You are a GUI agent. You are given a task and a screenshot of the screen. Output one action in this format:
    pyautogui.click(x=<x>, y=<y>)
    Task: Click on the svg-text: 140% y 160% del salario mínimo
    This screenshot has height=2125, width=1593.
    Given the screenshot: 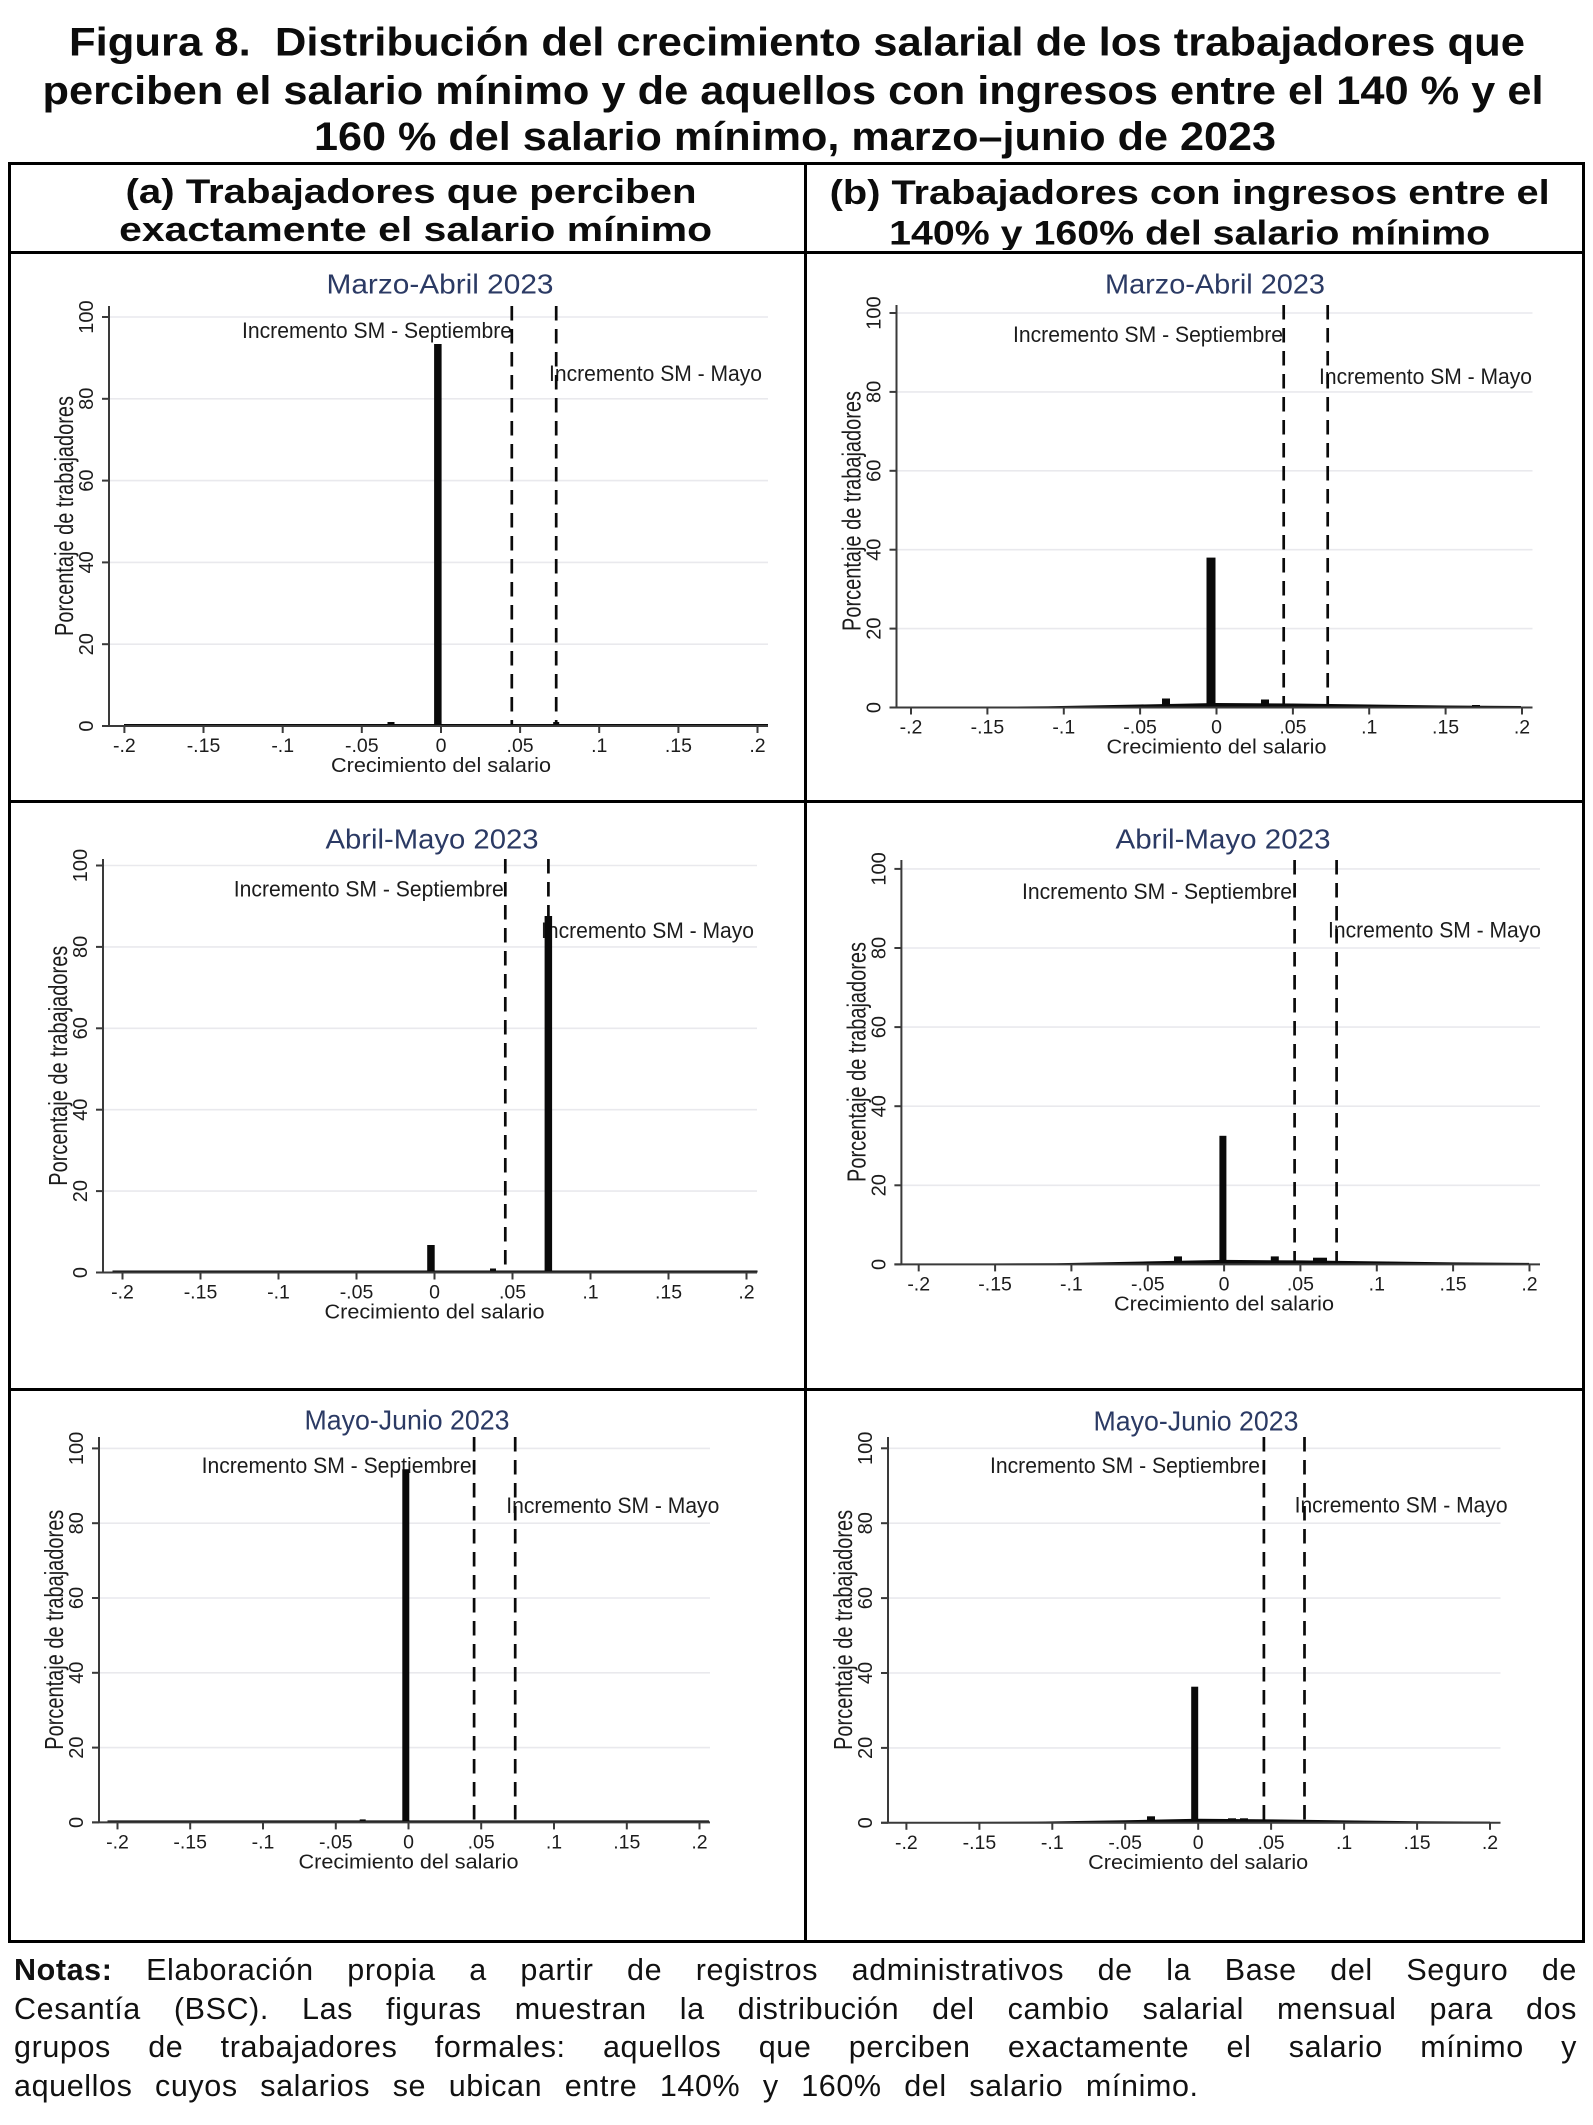 What is the action you would take?
    pyautogui.click(x=1189, y=232)
    